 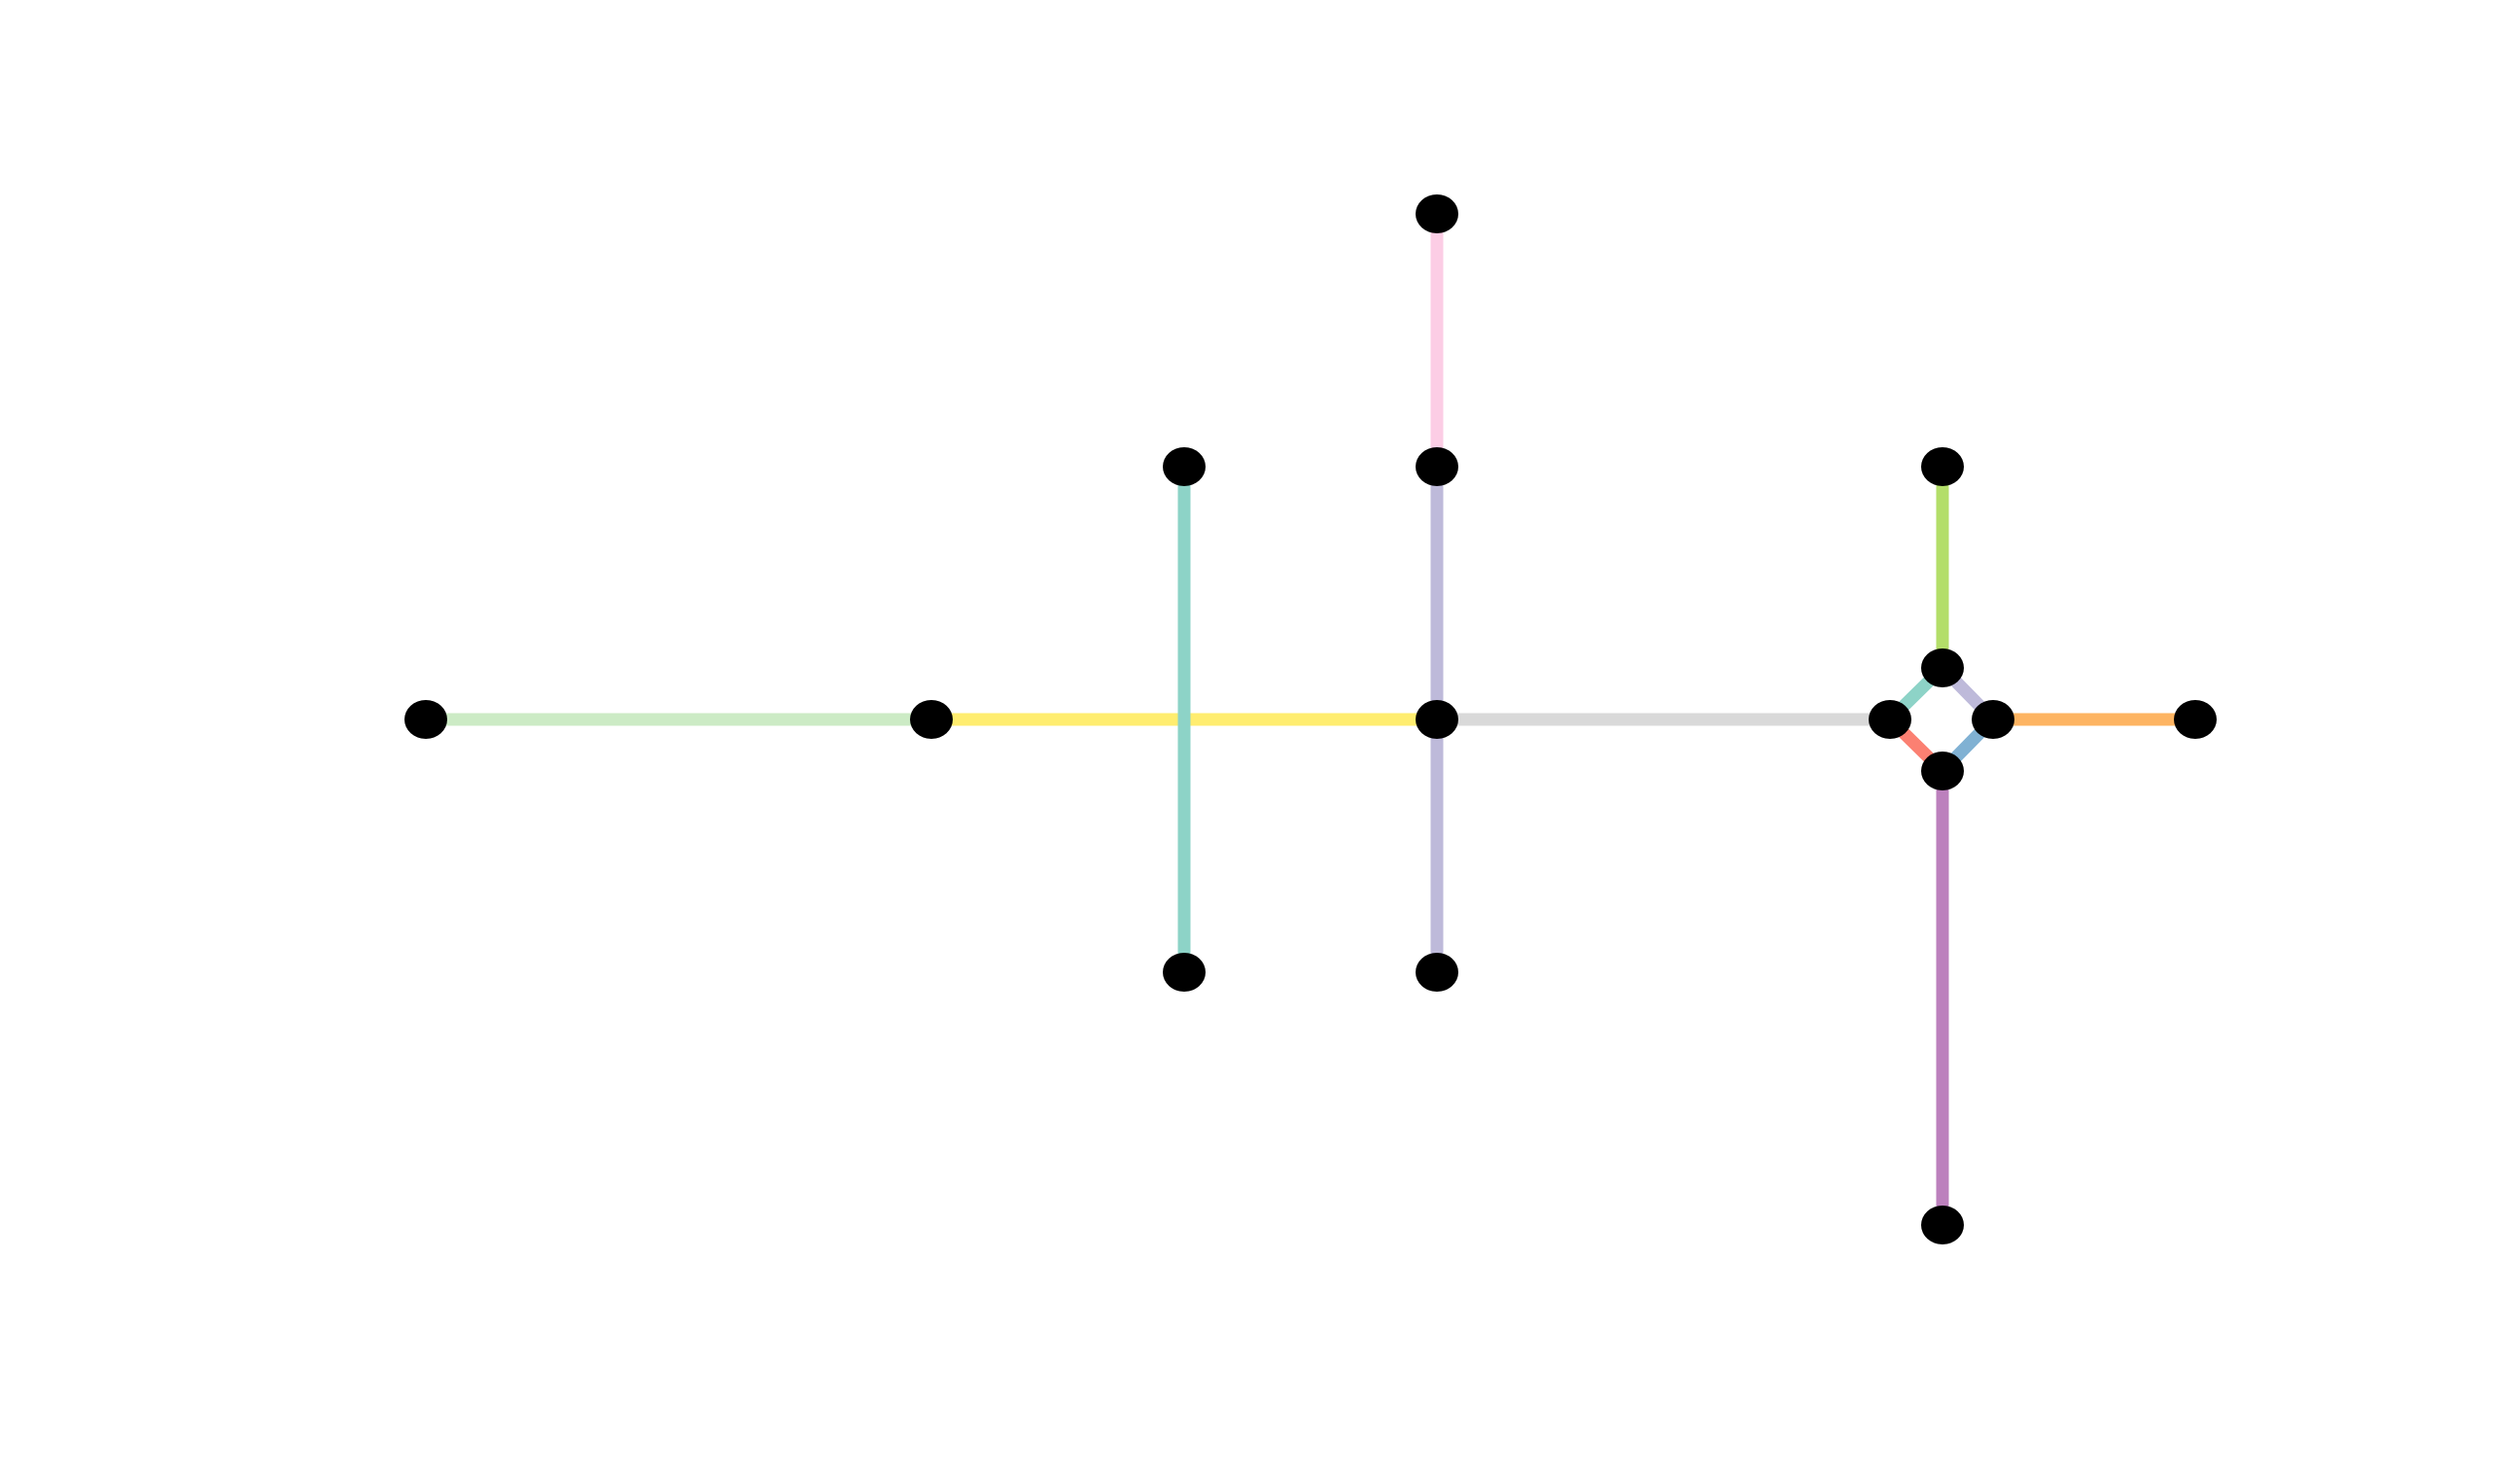 What do you see at coordinates (1437, 213) in the screenshot?
I see `node-n6` at bounding box center [1437, 213].